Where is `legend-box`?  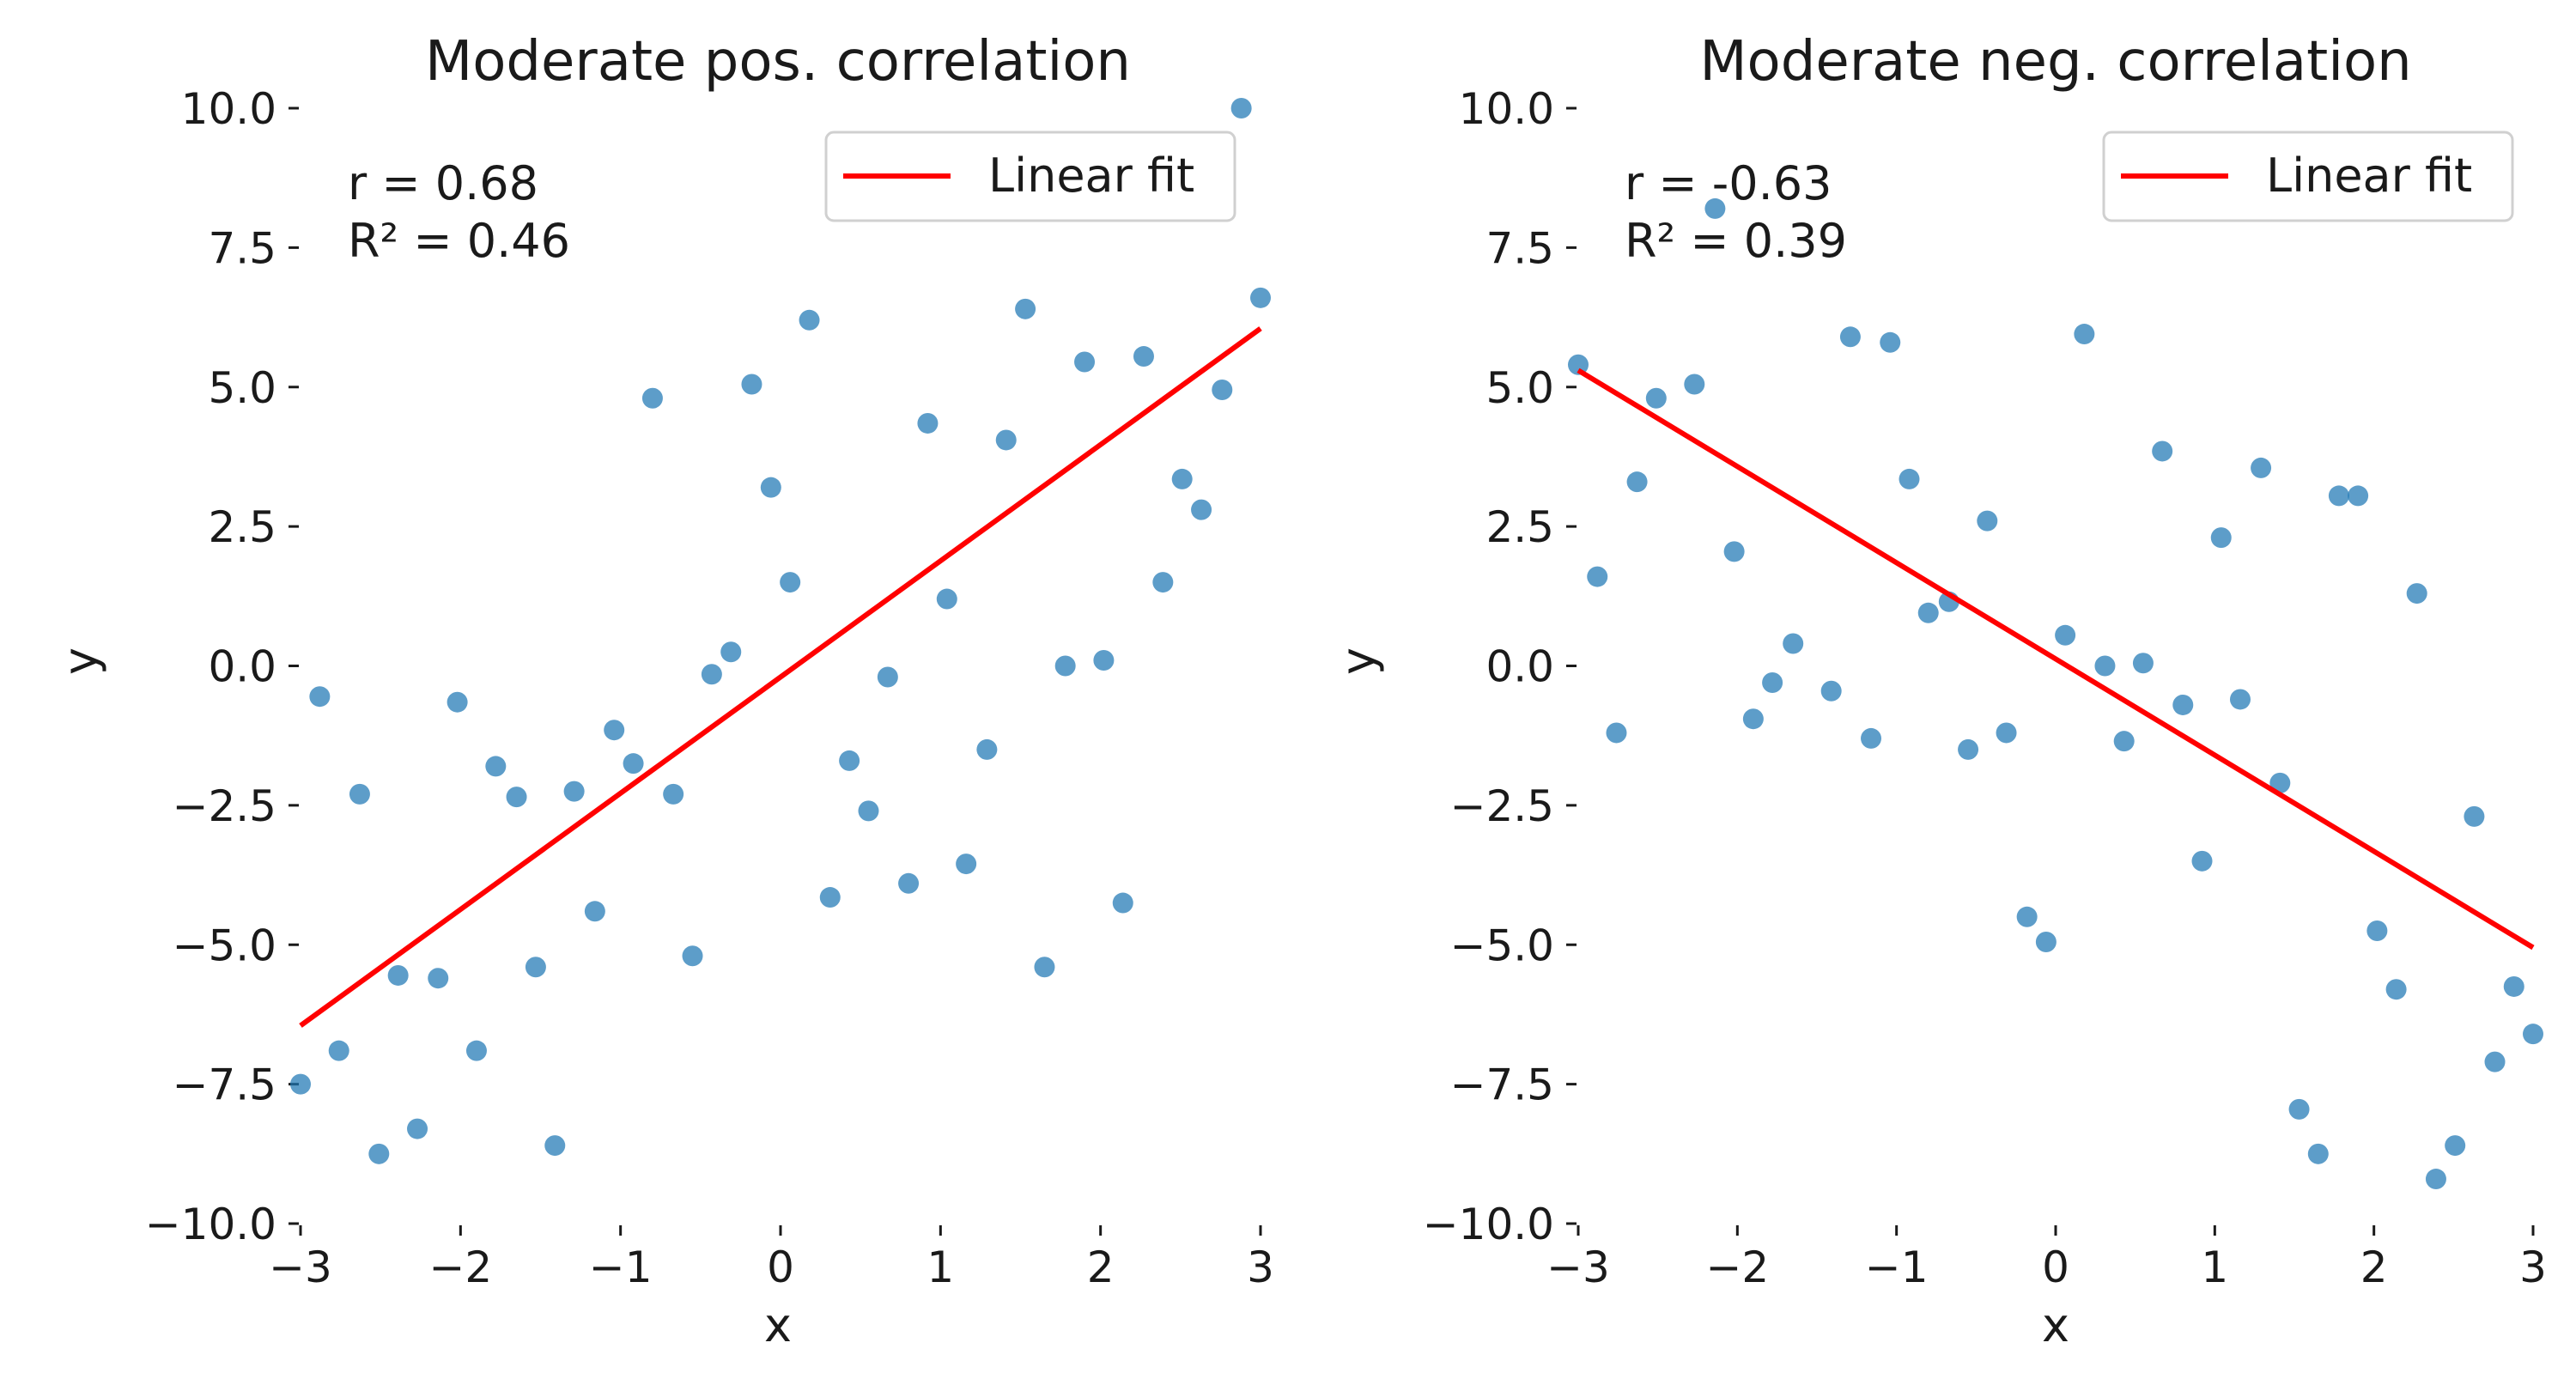 legend-box is located at coordinates (2308, 176).